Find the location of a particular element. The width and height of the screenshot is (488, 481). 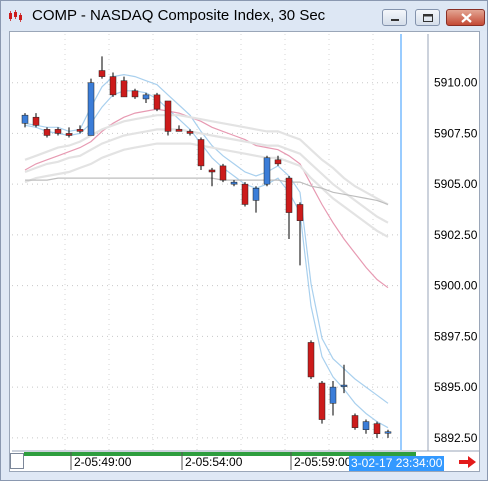

maximize-icon is located at coordinates (428, 18).